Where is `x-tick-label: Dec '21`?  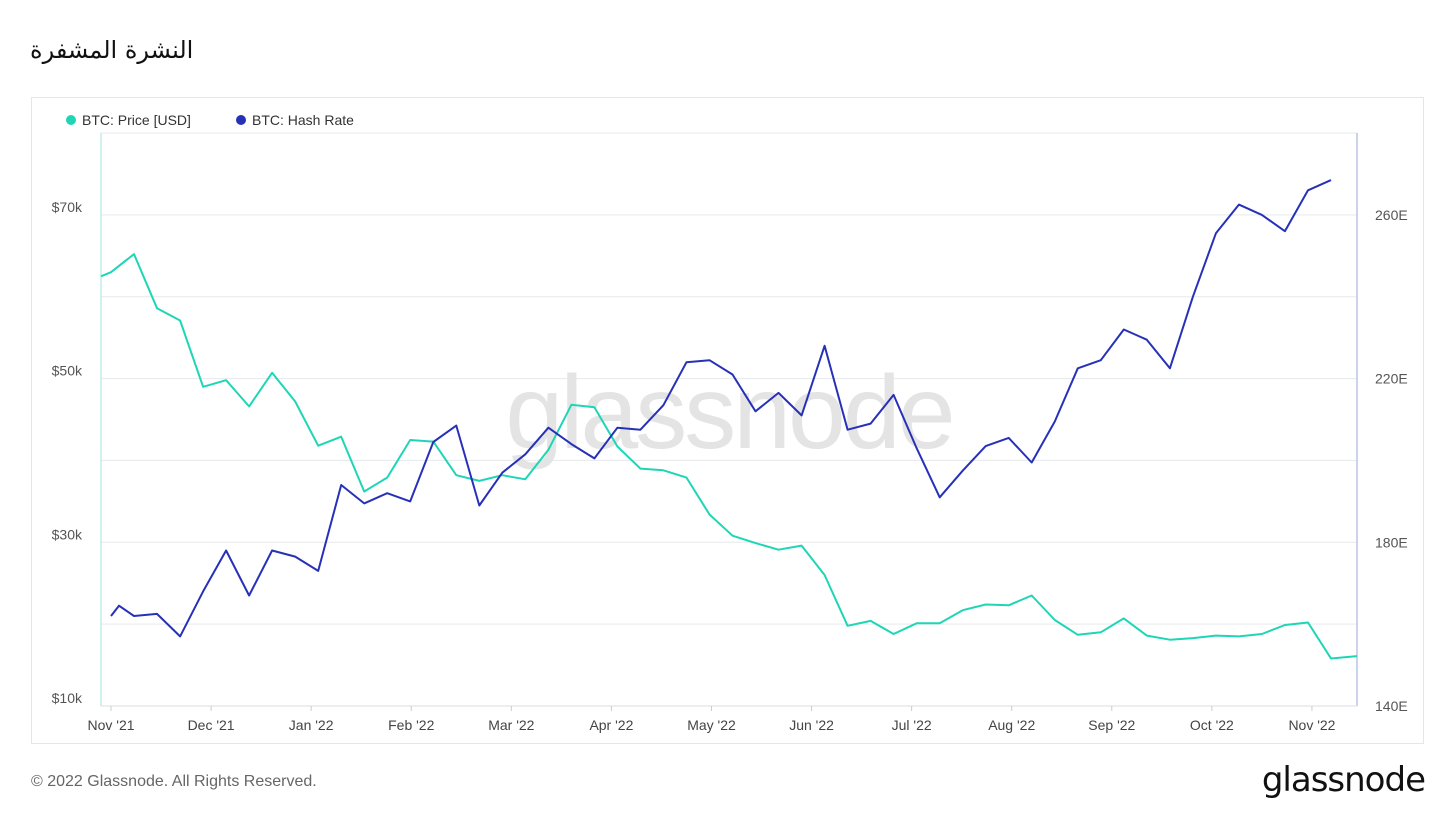 x-tick-label: Dec '21 is located at coordinates (211, 725).